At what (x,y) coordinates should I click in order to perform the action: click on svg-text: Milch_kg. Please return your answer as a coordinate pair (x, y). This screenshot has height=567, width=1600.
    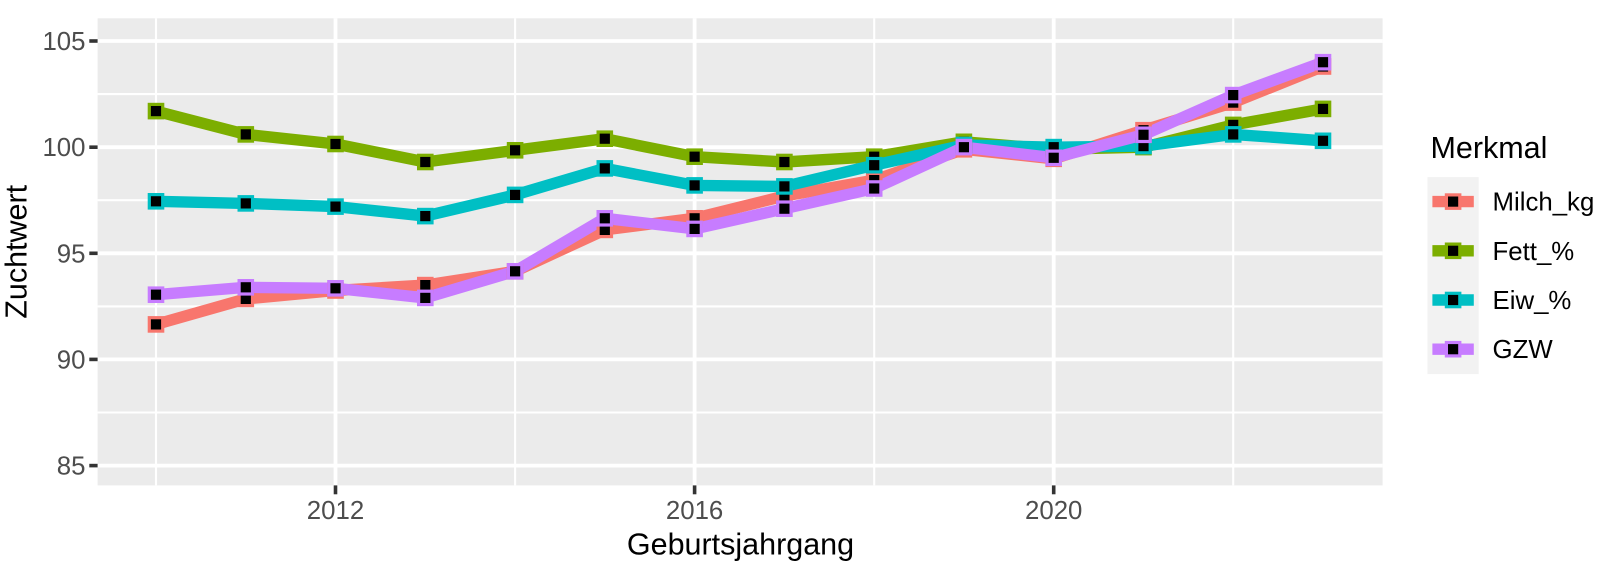
    Looking at the image, I should click on (1544, 203).